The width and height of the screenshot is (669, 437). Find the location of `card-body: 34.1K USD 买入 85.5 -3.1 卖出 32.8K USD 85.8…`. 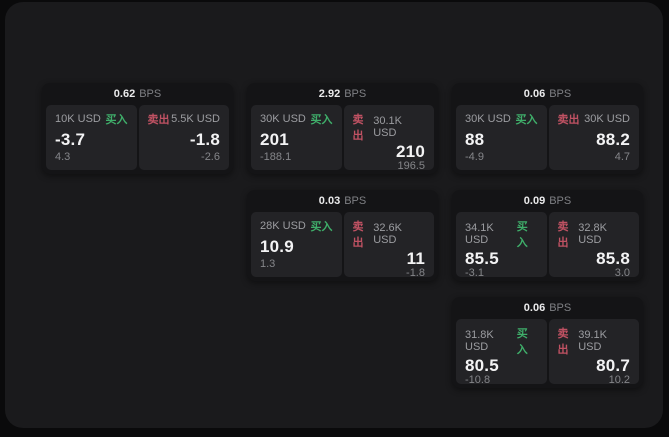

card-body: 34.1K USD 买入 85.5 -3.1 卖出 32.8K USD 85.8… is located at coordinates (547, 245).